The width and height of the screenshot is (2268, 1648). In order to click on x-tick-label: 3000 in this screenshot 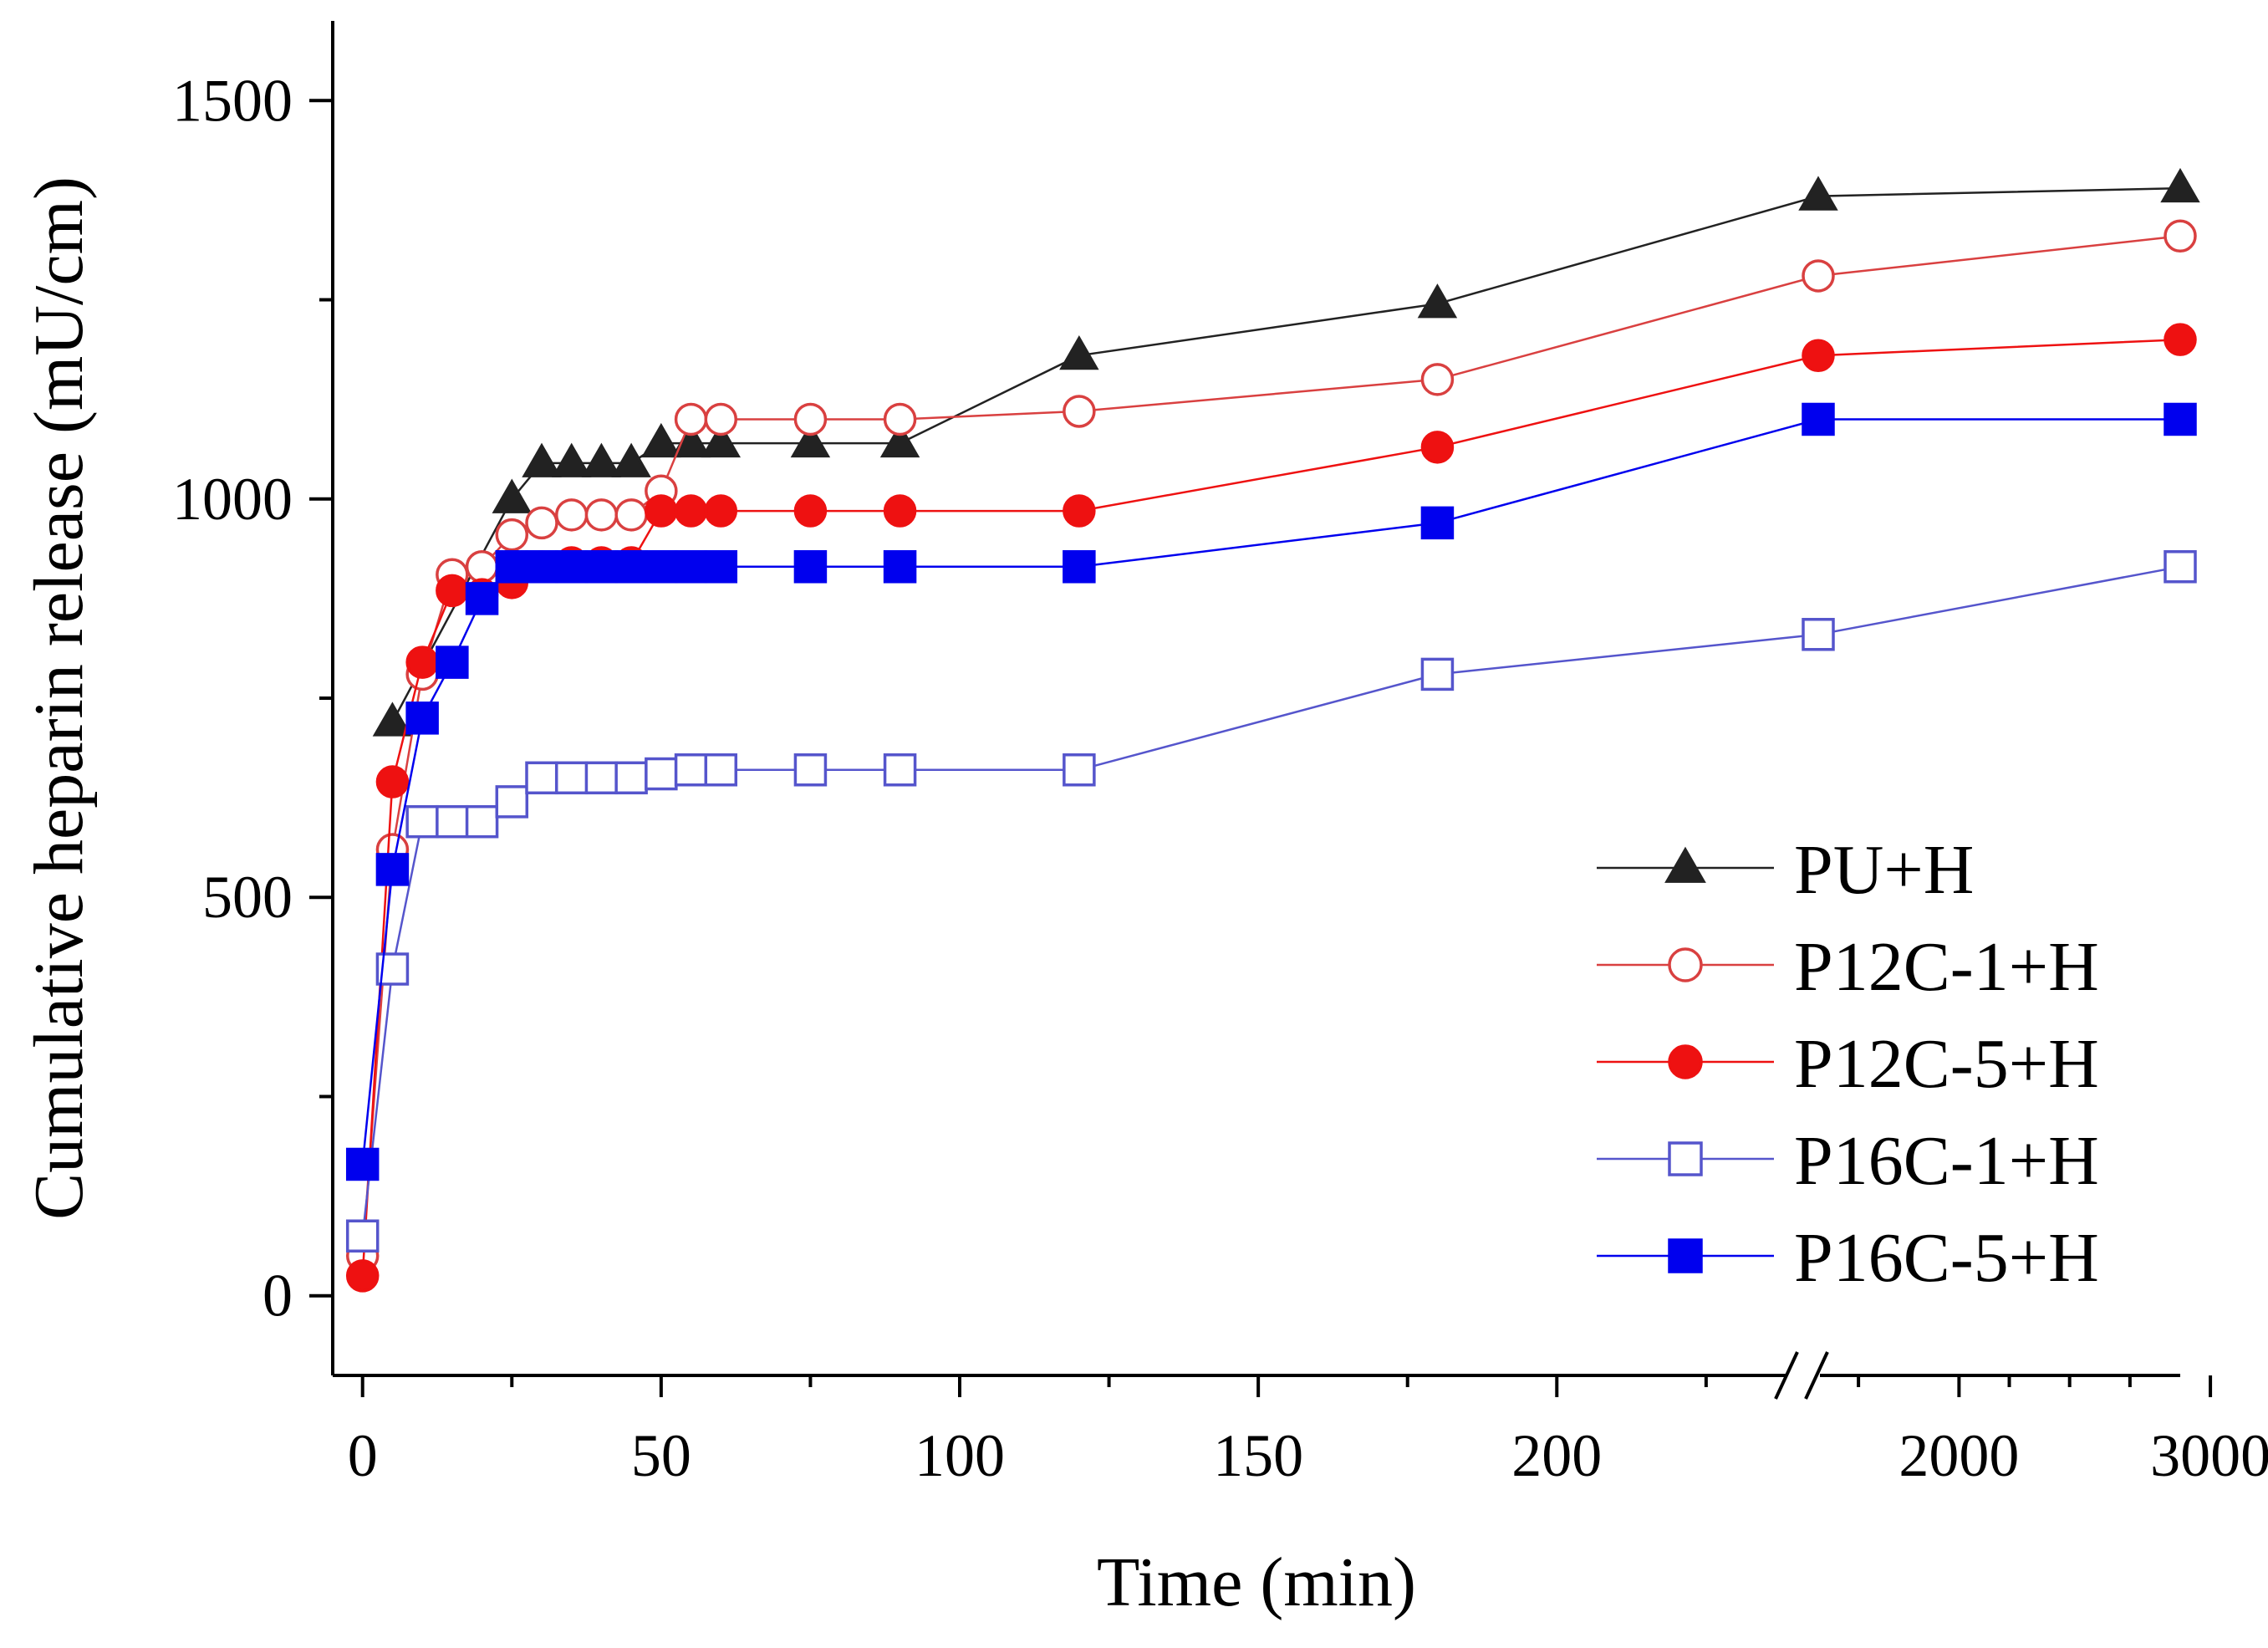, I will do `click(2209, 1455)`.